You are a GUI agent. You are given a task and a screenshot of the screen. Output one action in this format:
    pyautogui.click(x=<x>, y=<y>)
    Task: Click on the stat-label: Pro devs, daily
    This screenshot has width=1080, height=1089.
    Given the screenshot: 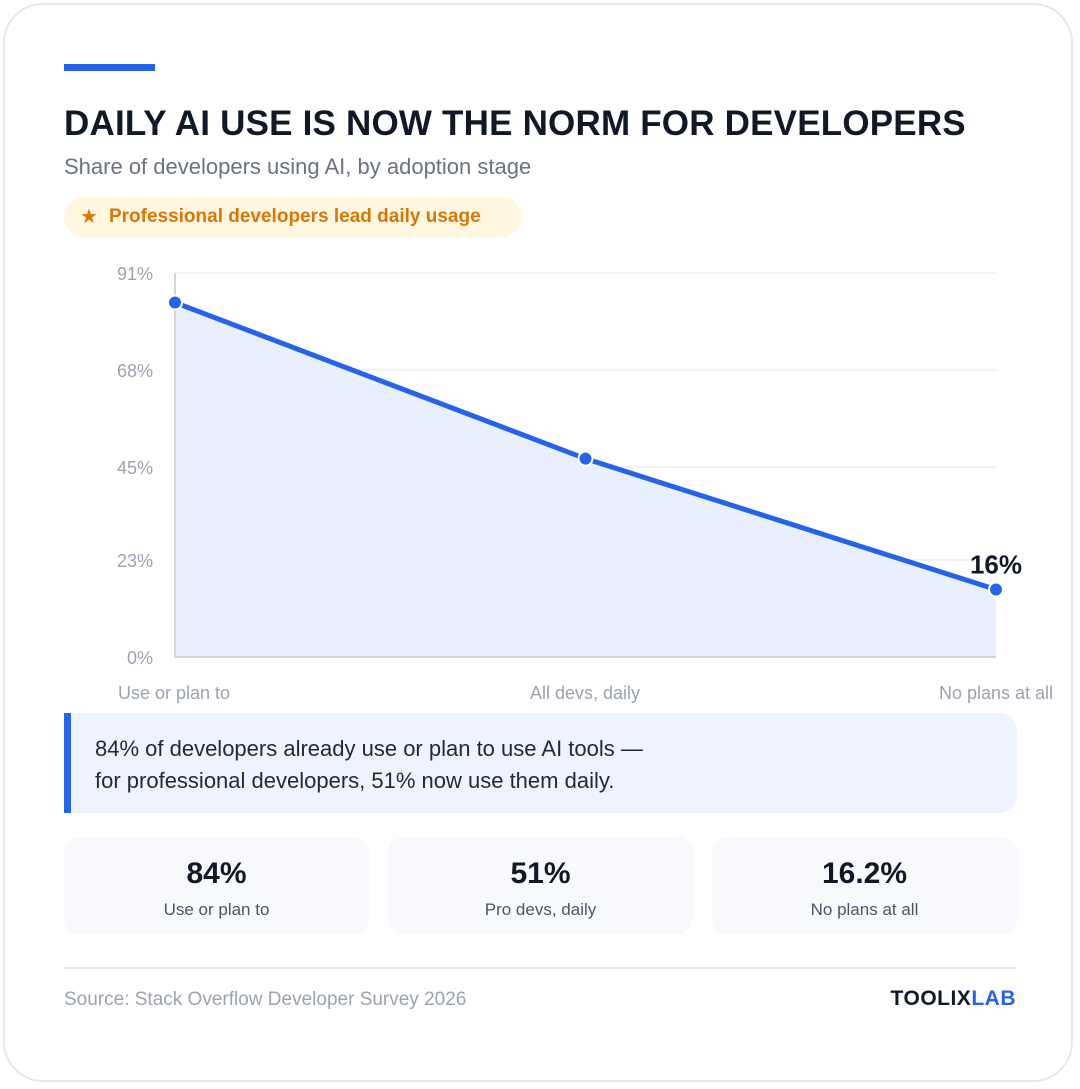 What is the action you would take?
    pyautogui.click(x=540, y=909)
    